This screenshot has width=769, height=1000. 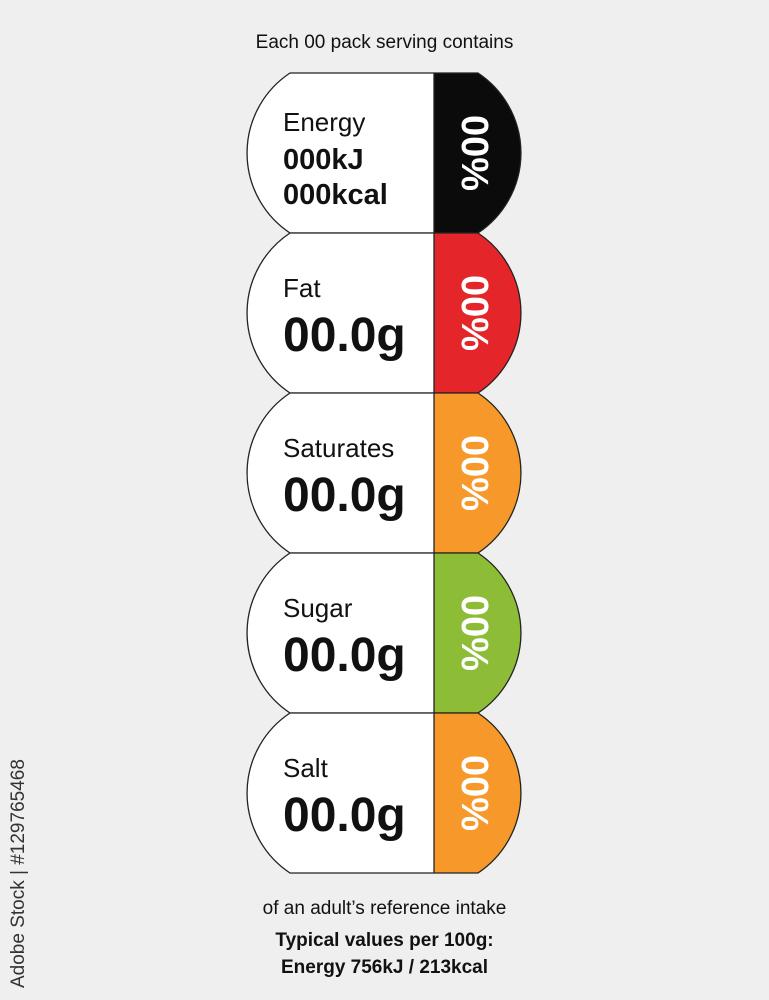 What do you see at coordinates (324, 122) in the screenshot?
I see `nutrient-name: Energy` at bounding box center [324, 122].